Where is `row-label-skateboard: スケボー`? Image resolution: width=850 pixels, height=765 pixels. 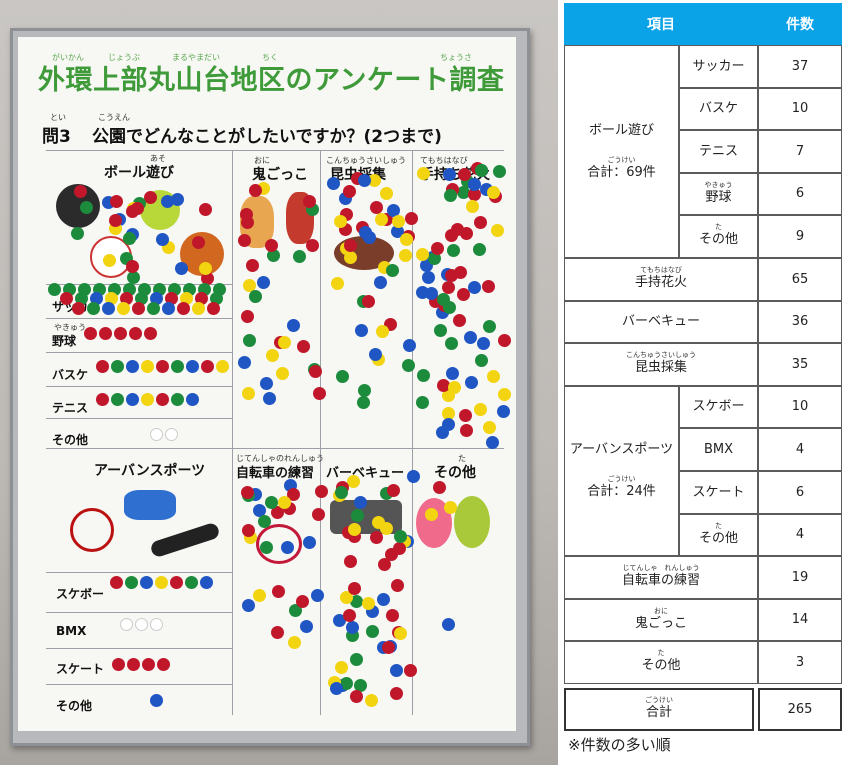 row-label-skateboard: スケボー is located at coordinates (80, 594).